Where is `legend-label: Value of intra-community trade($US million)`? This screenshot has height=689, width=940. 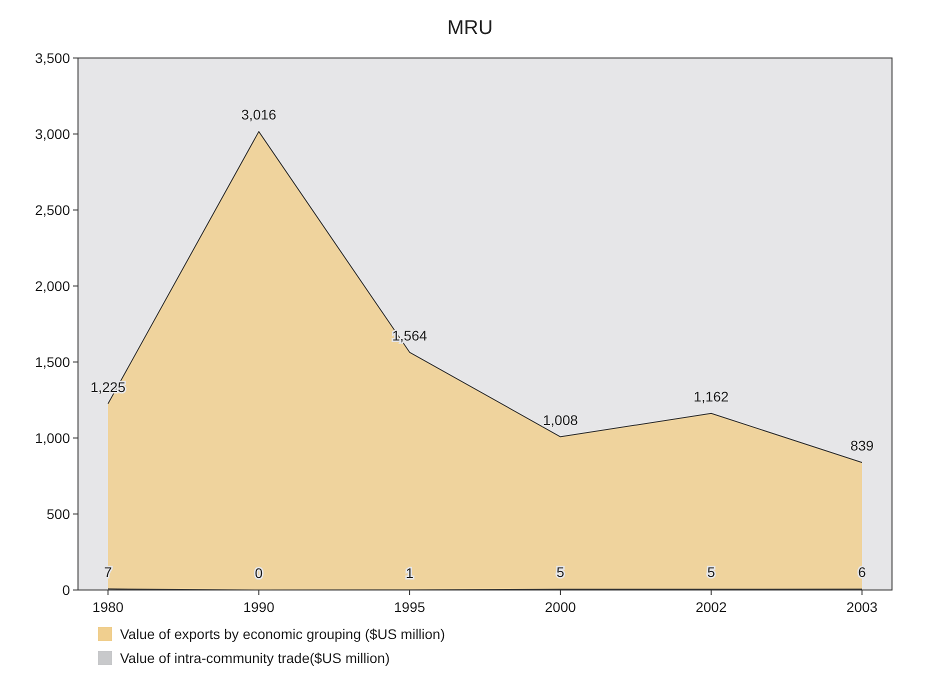
legend-label: Value of intra-community trade($US million) is located at coordinates (255, 658).